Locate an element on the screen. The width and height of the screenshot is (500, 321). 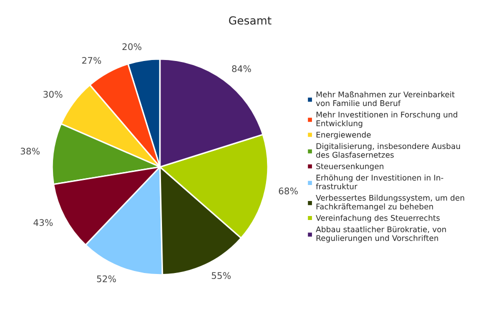
data-label: 55% is located at coordinates (221, 275).